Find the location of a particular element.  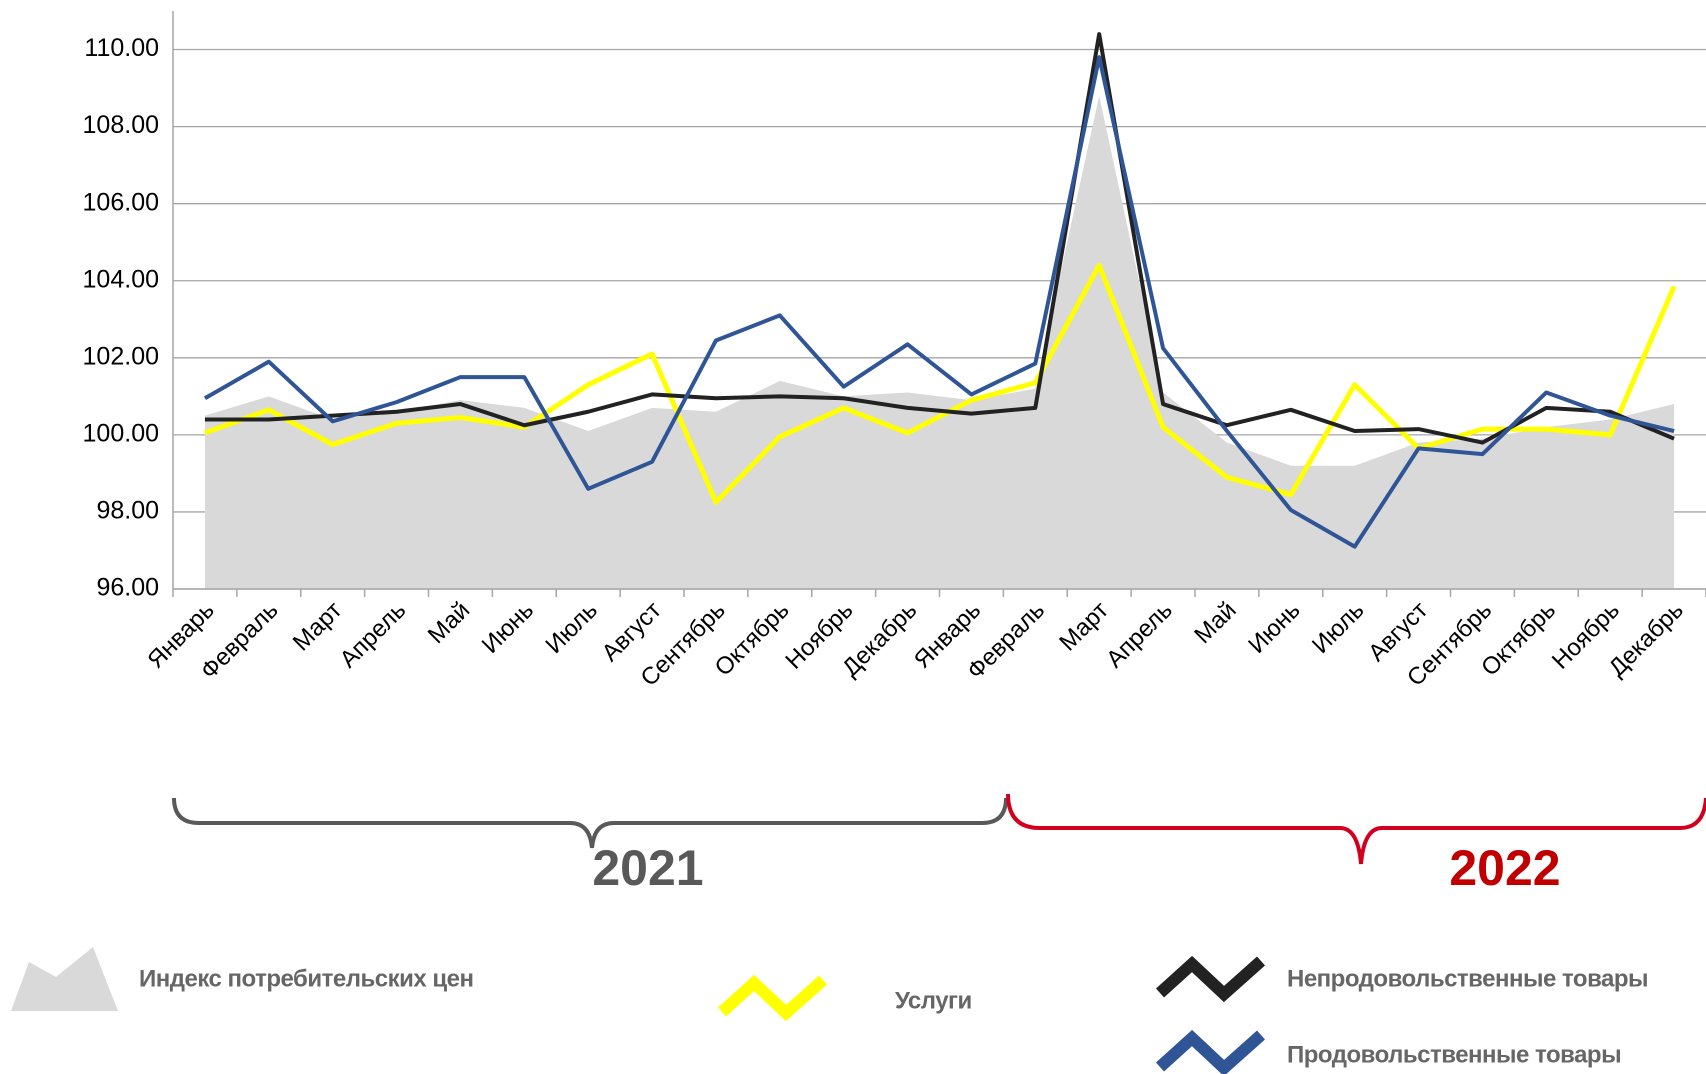

y-tick-label: 98.00 is located at coordinates (127, 511).